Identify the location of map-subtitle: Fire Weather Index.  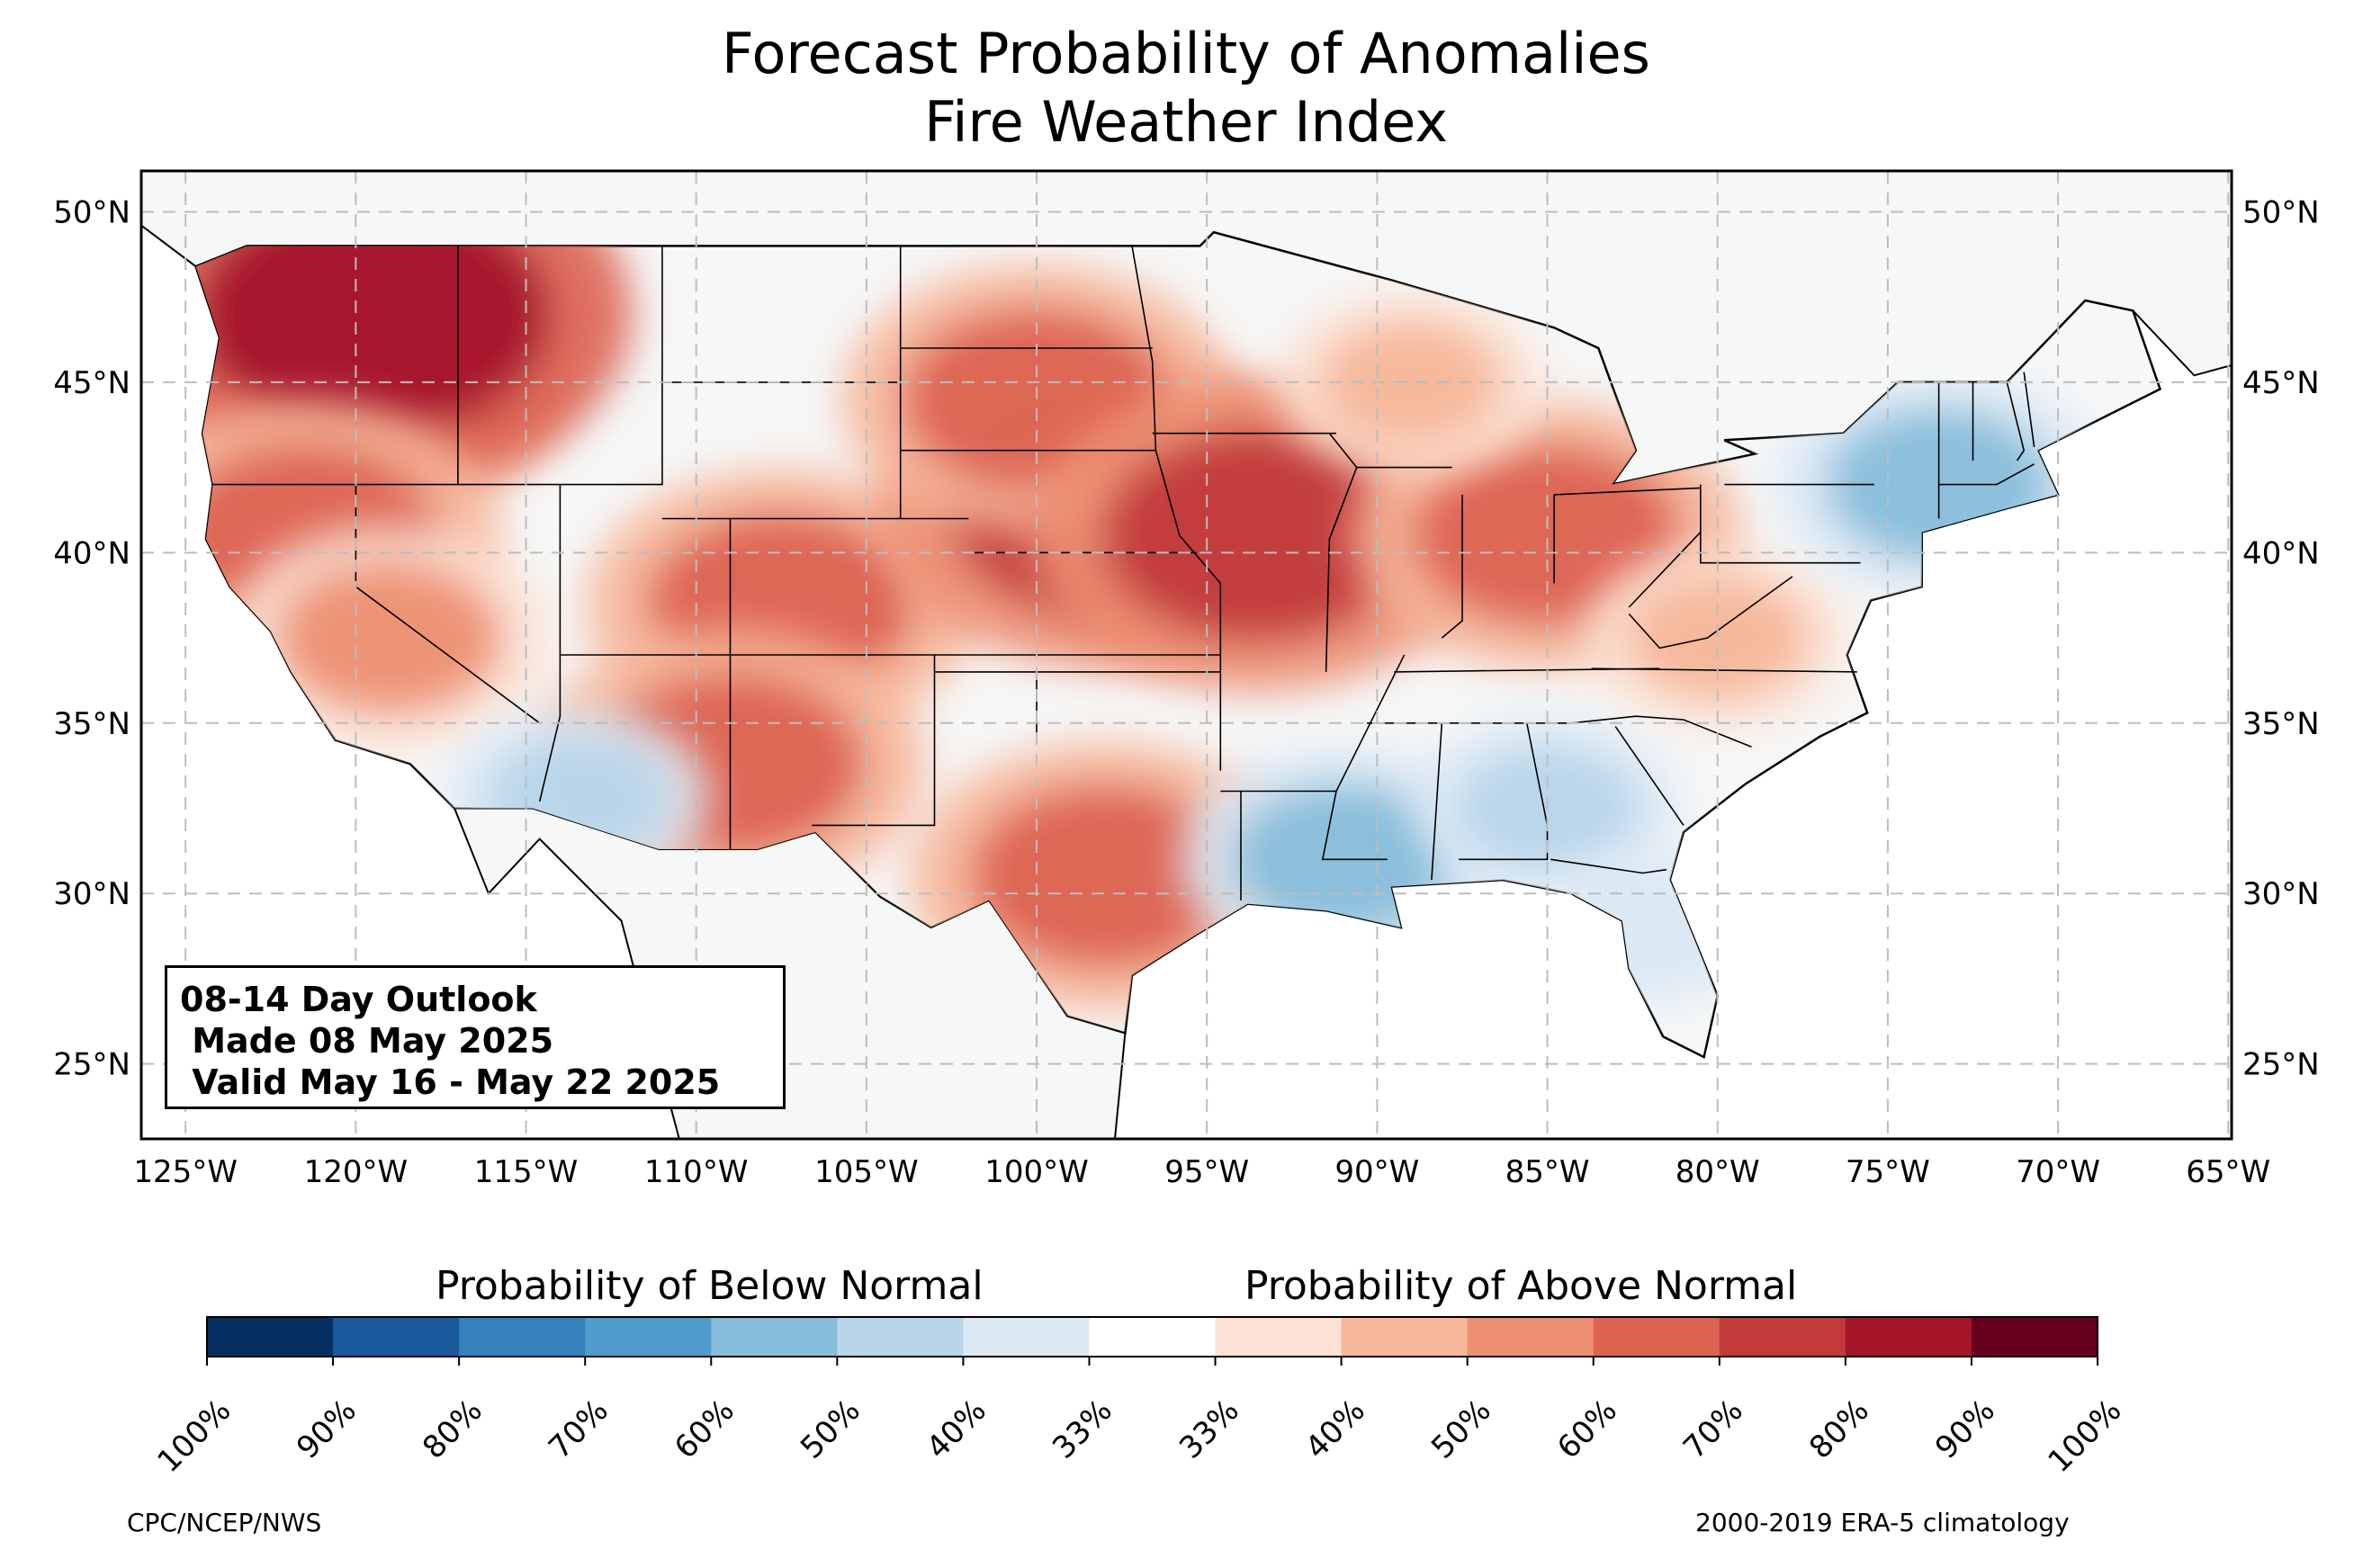
(1186, 122).